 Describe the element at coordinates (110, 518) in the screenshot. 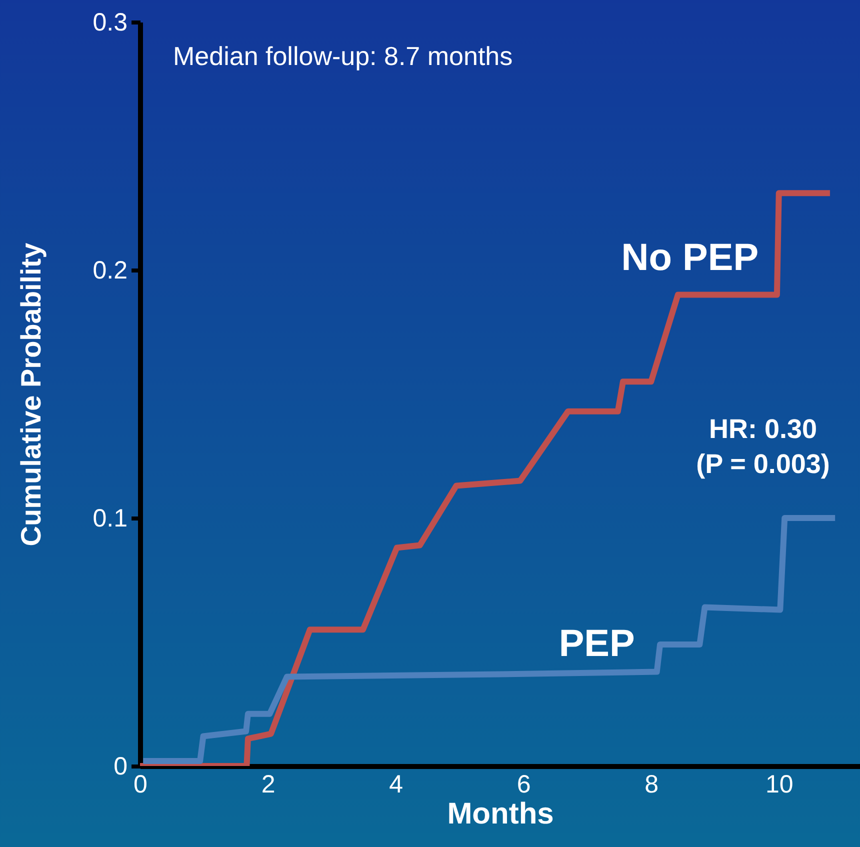

I see `y-tick-label: 0.1` at that location.